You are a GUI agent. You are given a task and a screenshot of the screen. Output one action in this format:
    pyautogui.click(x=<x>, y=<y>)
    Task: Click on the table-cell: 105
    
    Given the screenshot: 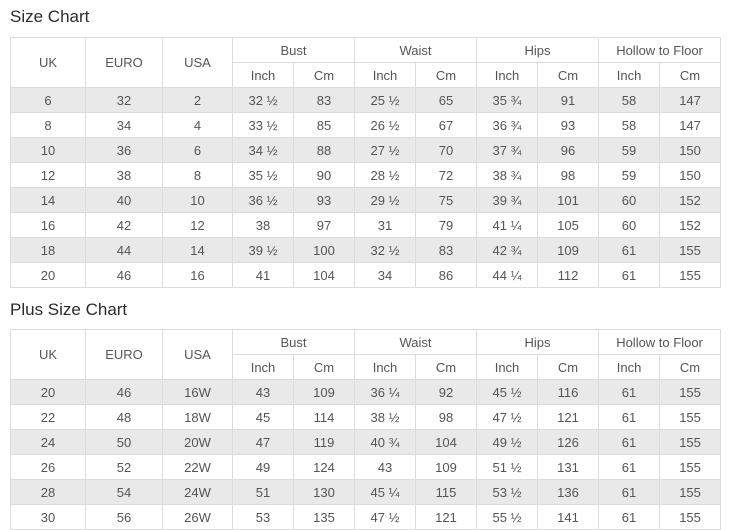 What is the action you would take?
    pyautogui.click(x=568, y=225)
    